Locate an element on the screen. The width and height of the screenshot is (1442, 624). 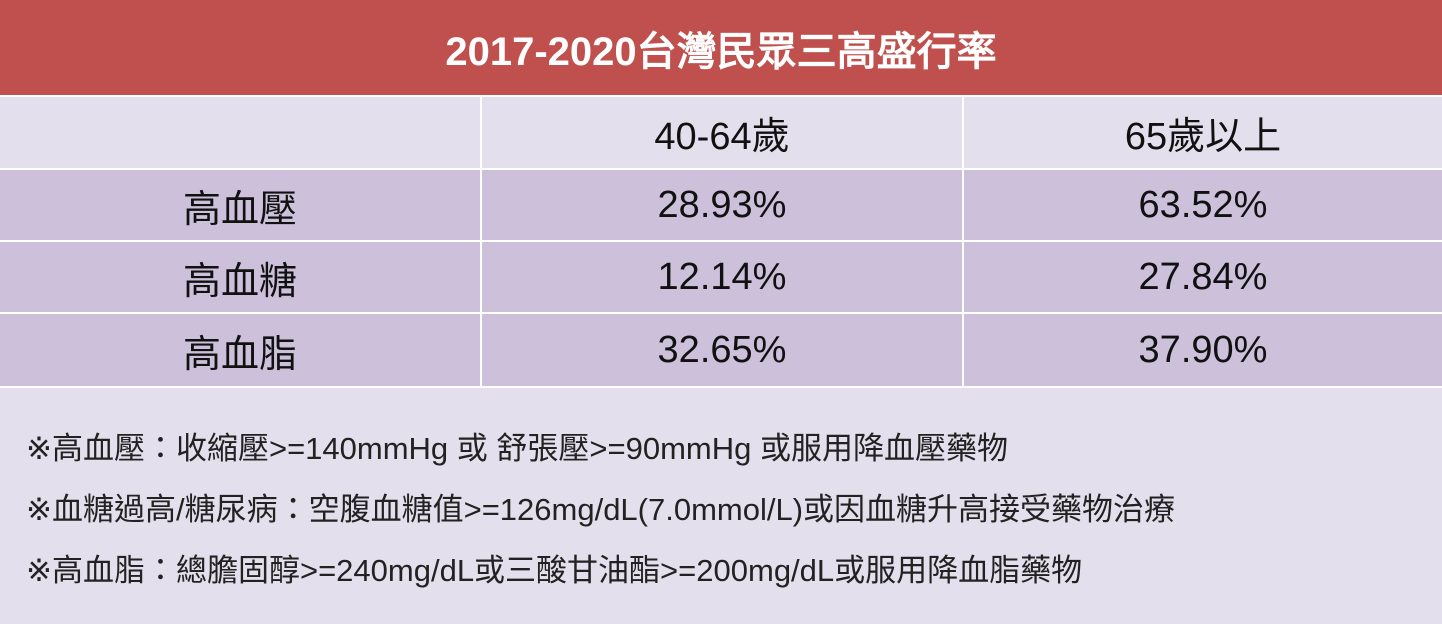
cell: 28.93% is located at coordinates (722, 205).